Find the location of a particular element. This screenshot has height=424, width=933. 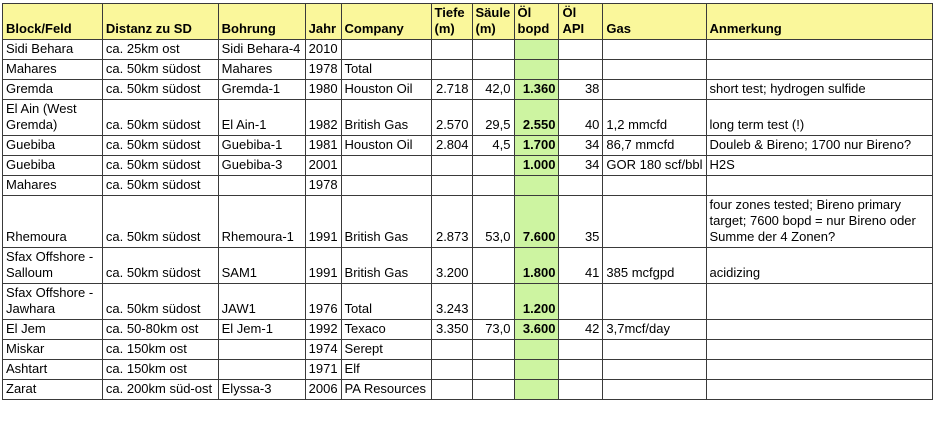

cell-bohrung: SAM1 is located at coordinates (261, 265).